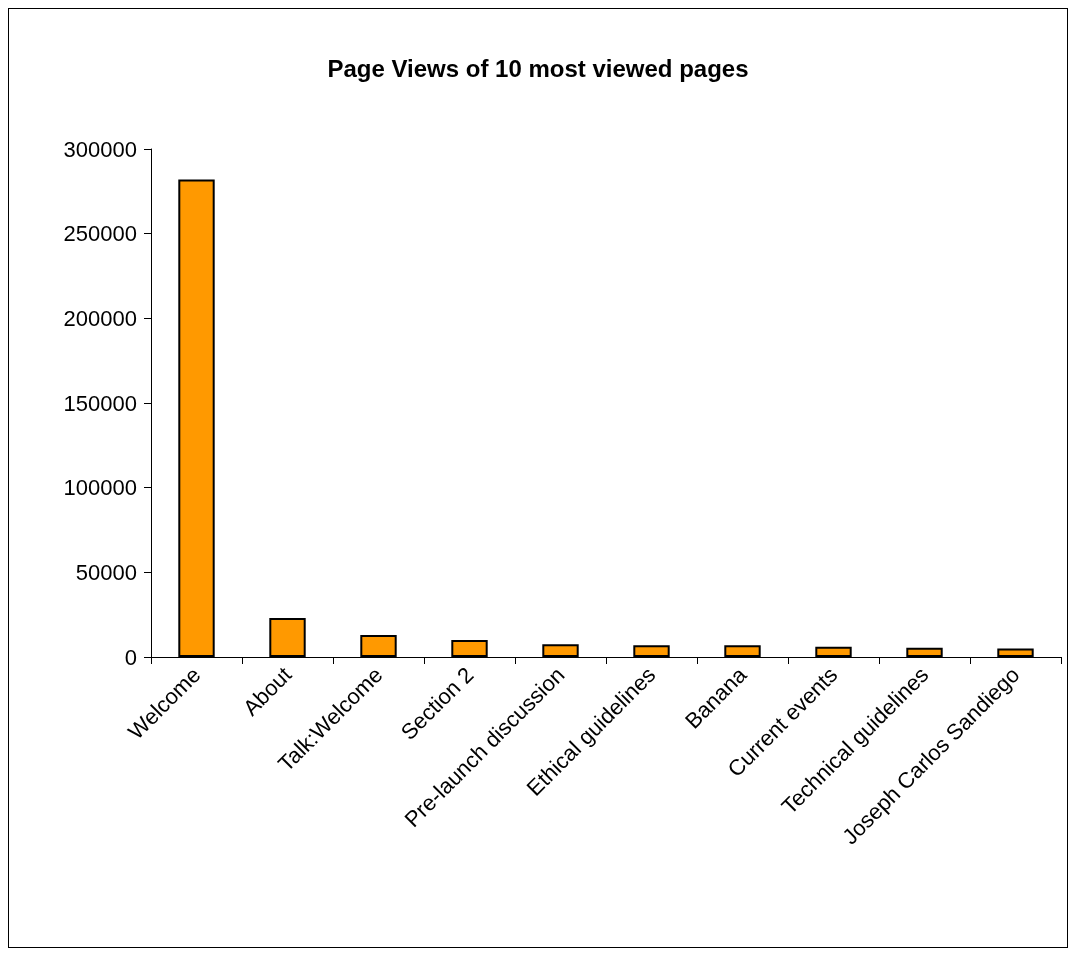 Image resolution: width=1076 pixels, height=956 pixels. What do you see at coordinates (100, 488) in the screenshot?
I see `y-tick-label: 100000` at bounding box center [100, 488].